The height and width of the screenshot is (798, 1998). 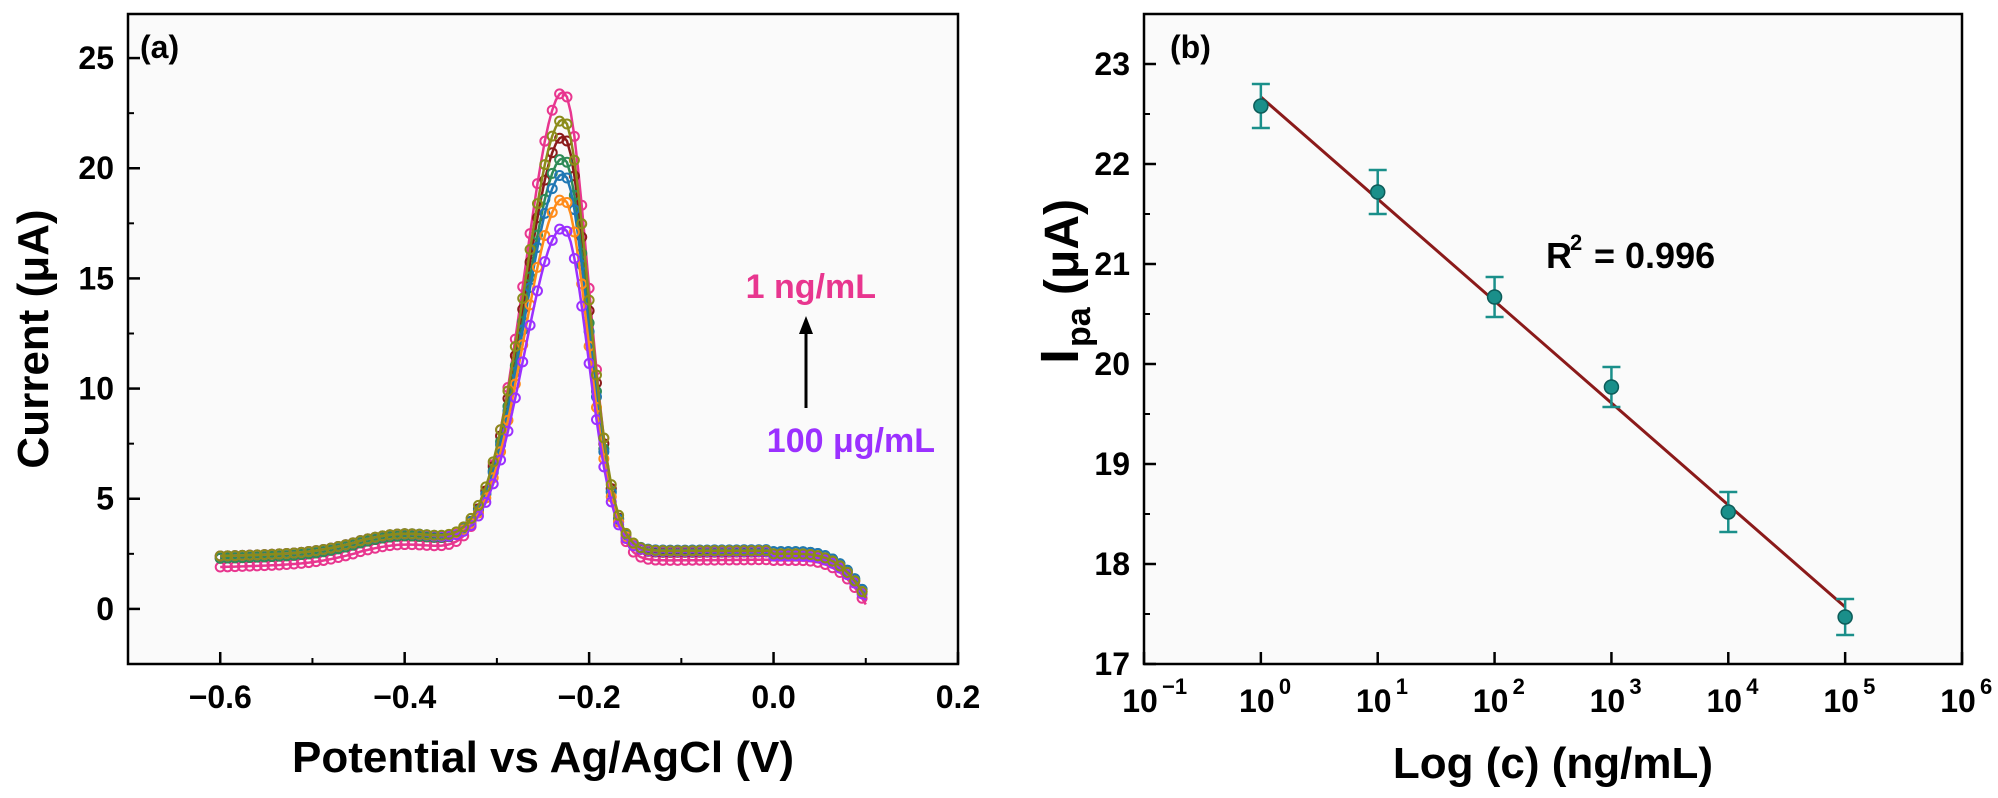 I want to click on panel-b-x-tick-exponent: 5, so click(x=1869, y=686).